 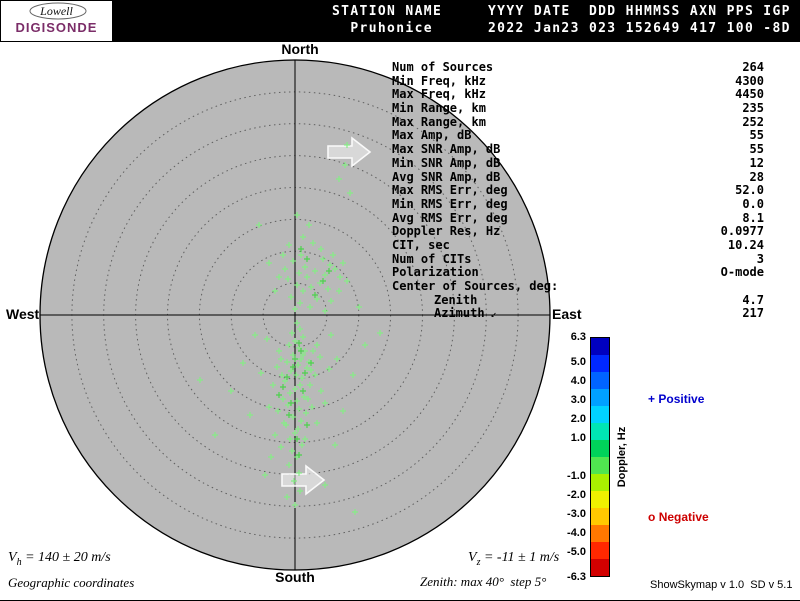 I want to click on colorbar-title: Doppler, Hz, so click(x=622, y=457).